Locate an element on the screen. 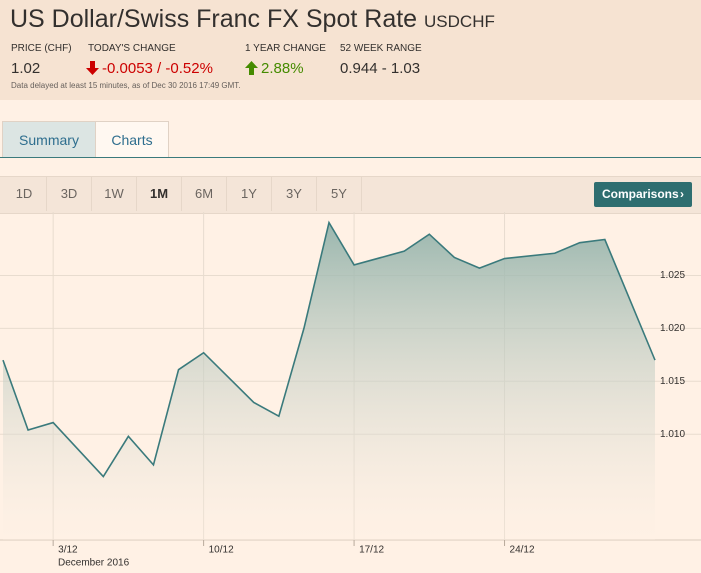  x-tick-label: 10/12 is located at coordinates (221, 550).